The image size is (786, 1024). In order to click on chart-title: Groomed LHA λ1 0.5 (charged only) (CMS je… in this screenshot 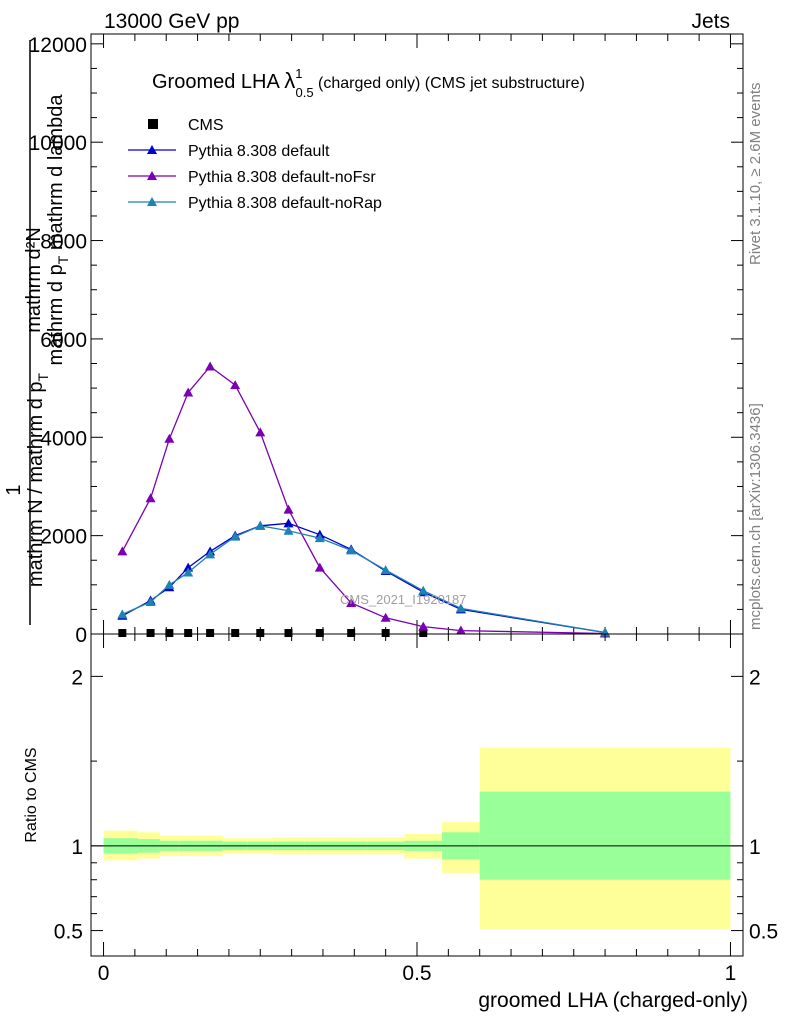, I will do `click(368, 83)`.